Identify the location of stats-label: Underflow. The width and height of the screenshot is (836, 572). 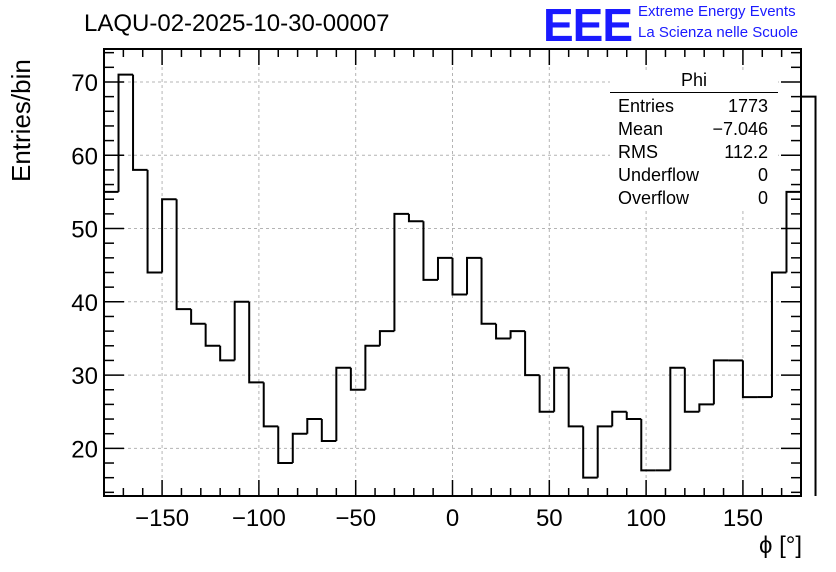
(659, 175).